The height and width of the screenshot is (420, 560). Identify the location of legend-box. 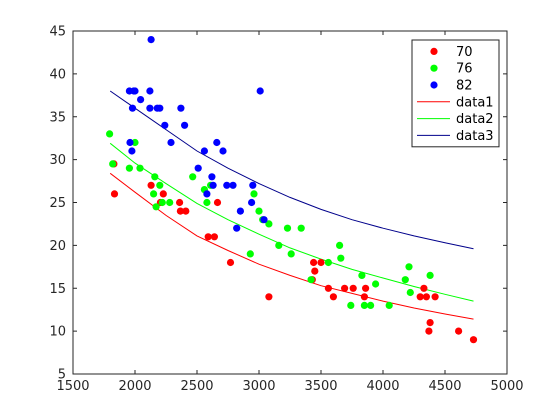
(455, 93).